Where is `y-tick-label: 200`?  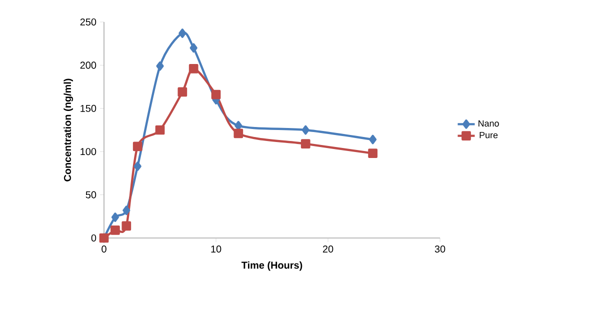 y-tick-label: 200 is located at coordinates (88, 65).